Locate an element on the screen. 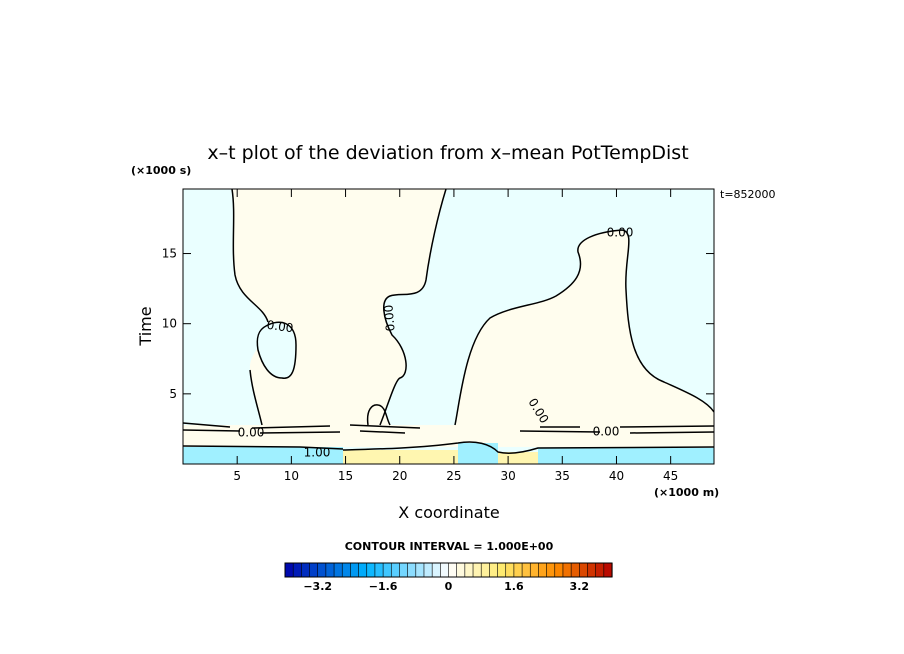 The width and height of the screenshot is (904, 654). y-axis-unit: (×1000 s) is located at coordinates (161, 170).